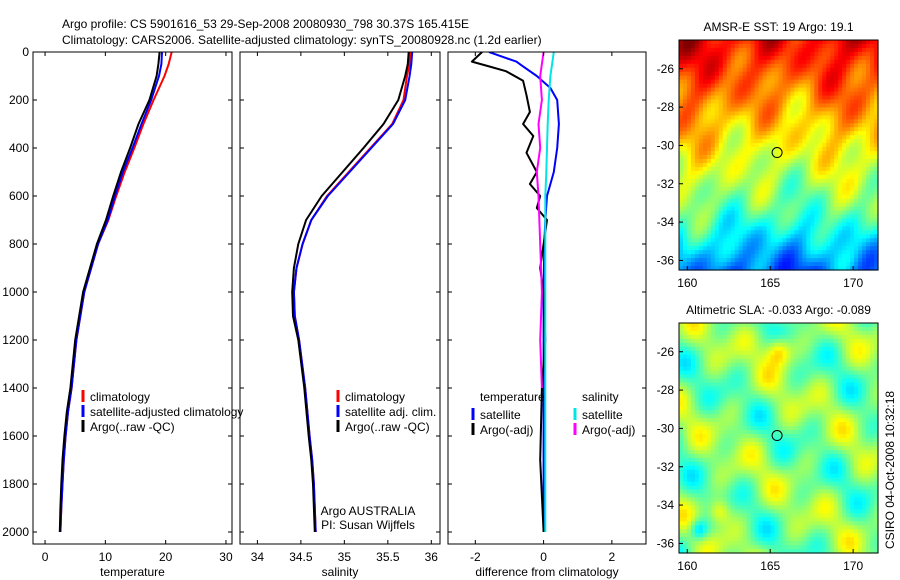 The width and height of the screenshot is (900, 580). What do you see at coordinates (345, 557) in the screenshot?
I see `x-tick-label: 35` at bounding box center [345, 557].